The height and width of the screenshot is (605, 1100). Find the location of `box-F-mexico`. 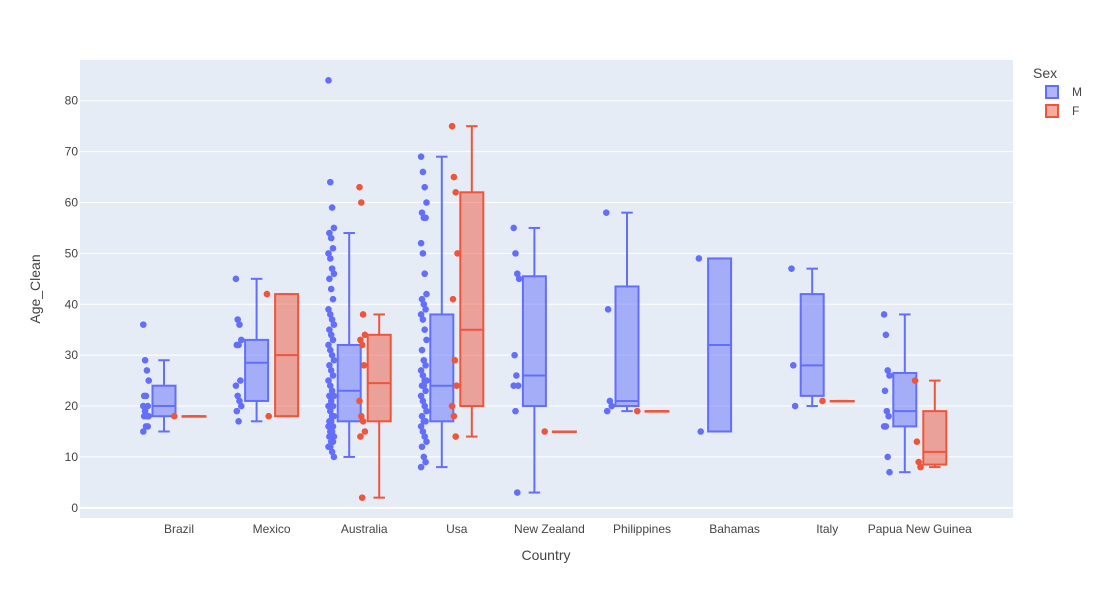

box-F-mexico is located at coordinates (281, 355).